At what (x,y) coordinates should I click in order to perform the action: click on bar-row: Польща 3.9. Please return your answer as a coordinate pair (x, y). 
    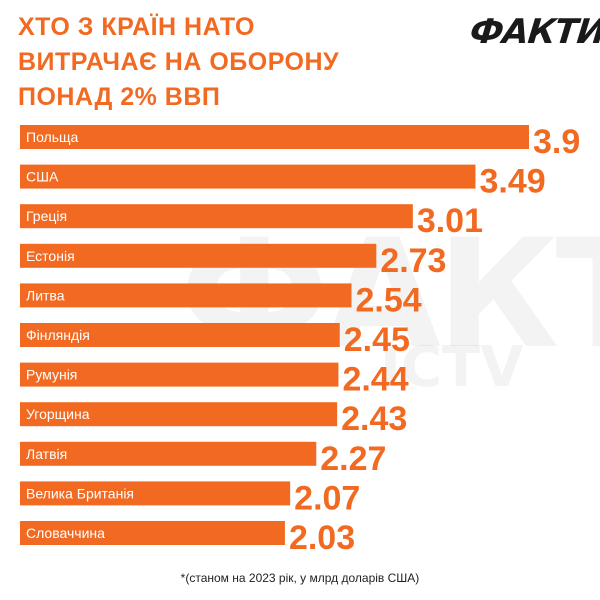
    Looking at the image, I should click on (300, 142).